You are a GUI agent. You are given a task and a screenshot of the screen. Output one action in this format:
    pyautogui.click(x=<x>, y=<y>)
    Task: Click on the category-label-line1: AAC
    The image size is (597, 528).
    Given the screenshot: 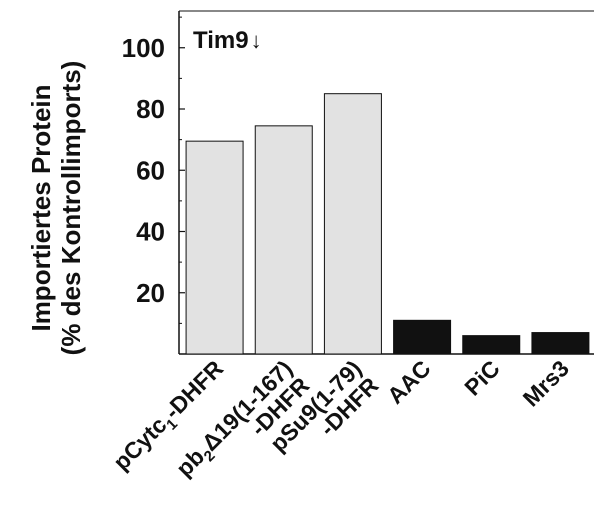 What is the action you would take?
    pyautogui.click(x=409, y=382)
    